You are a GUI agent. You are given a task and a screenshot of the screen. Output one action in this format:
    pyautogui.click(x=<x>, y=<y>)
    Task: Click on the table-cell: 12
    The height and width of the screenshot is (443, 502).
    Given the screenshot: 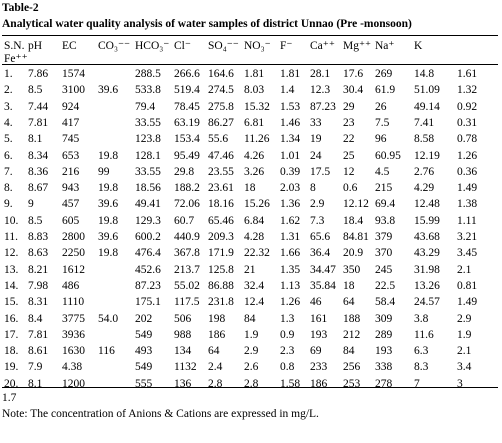 What is the action you would take?
    pyautogui.click(x=349, y=171)
    